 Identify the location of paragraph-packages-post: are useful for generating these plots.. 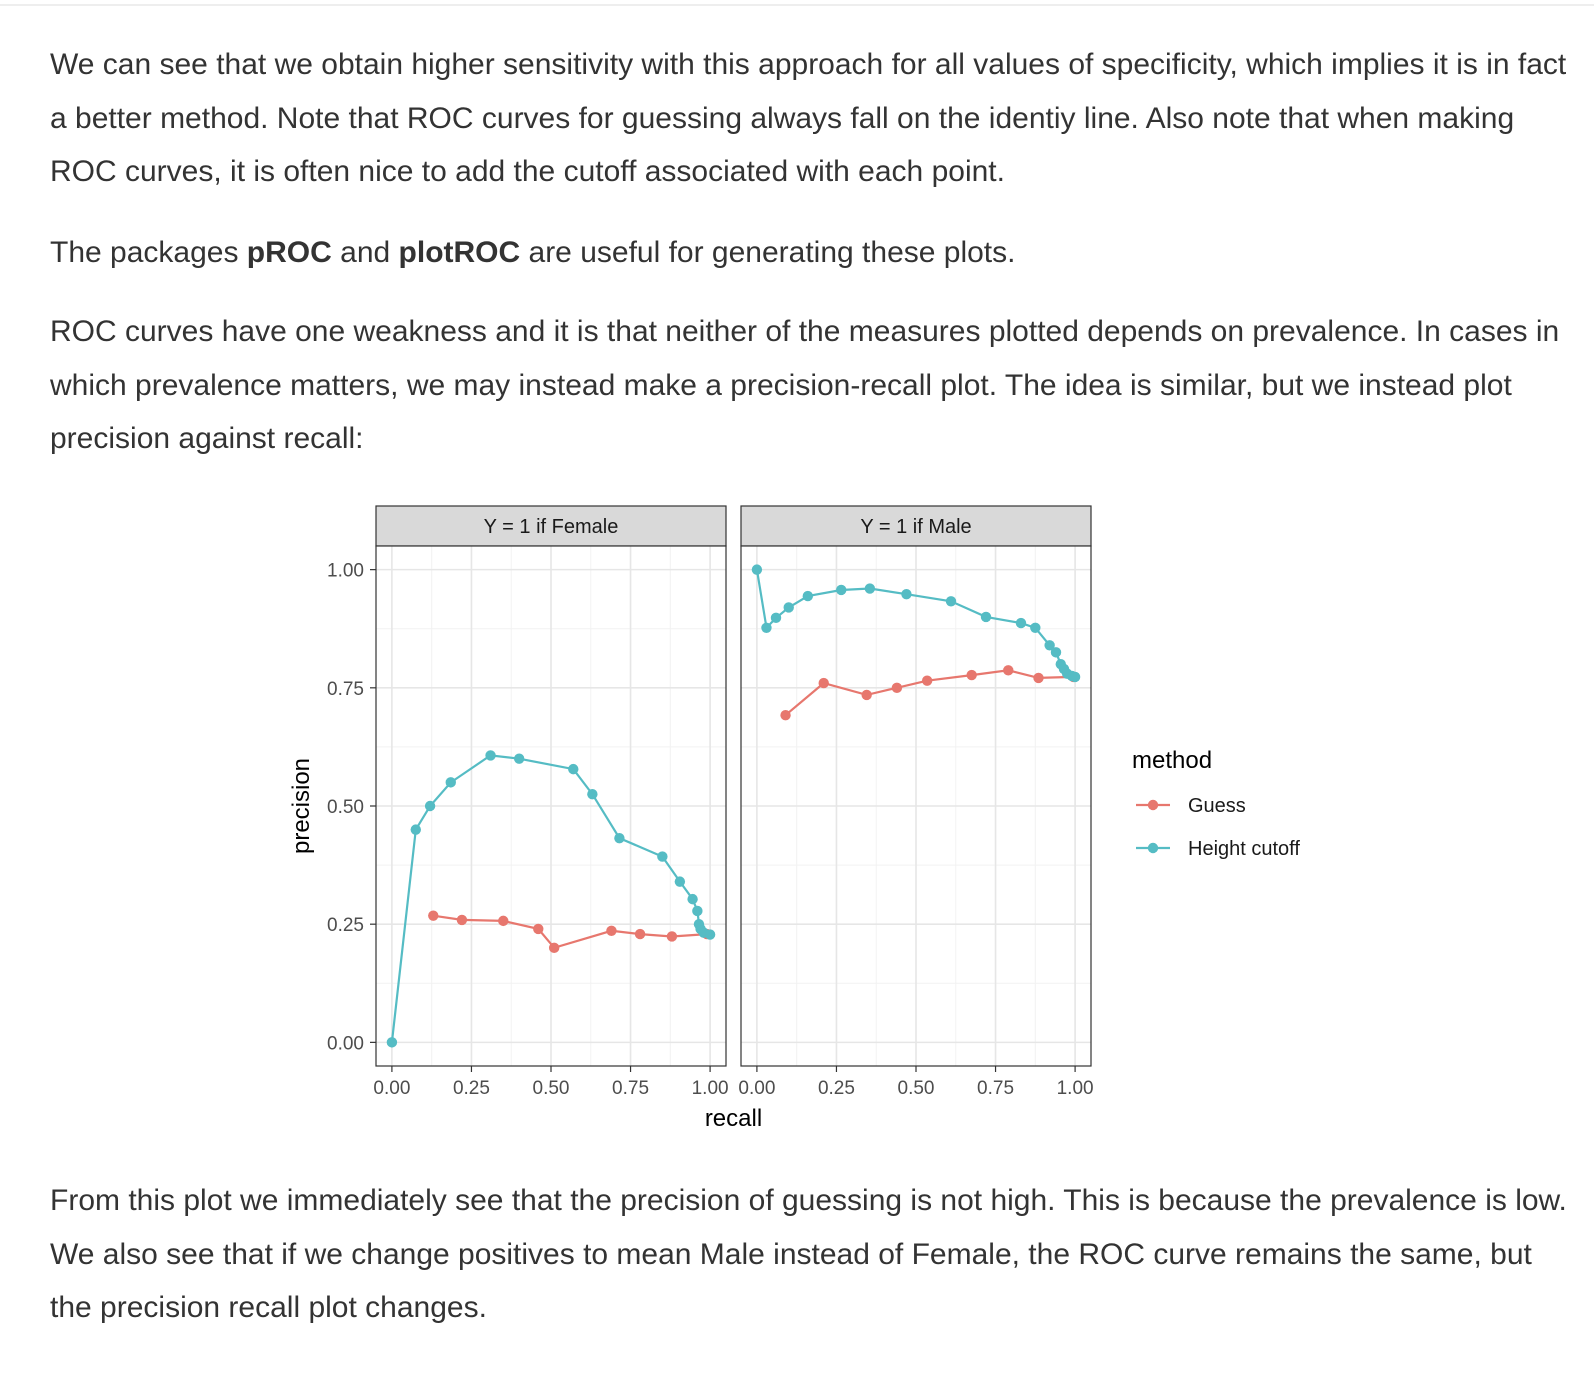
(768, 252).